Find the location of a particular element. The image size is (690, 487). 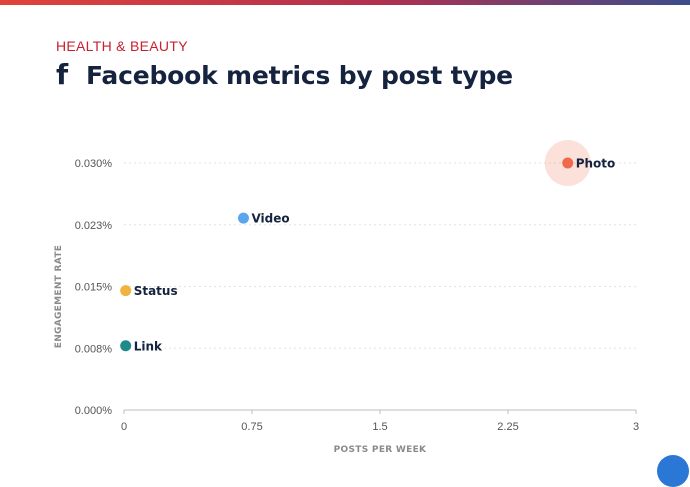

point-label-photo: Photo is located at coordinates (596, 164).